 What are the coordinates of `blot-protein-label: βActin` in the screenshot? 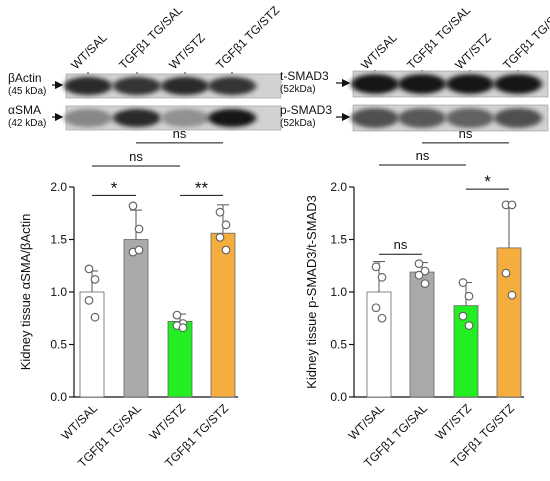 It's located at (25, 78).